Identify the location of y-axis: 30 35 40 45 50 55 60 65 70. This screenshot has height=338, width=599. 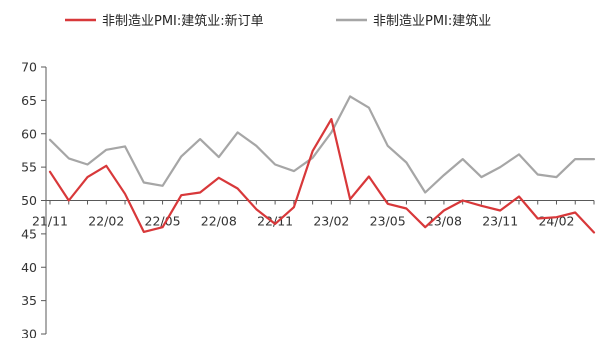
(34, 199).